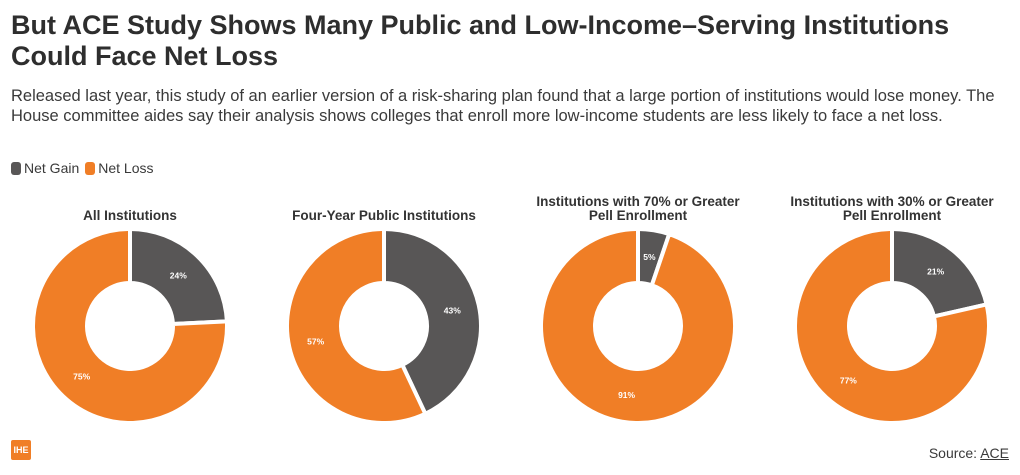  Describe the element at coordinates (315, 341) in the screenshot. I see `slice-value-label: 57%` at that location.